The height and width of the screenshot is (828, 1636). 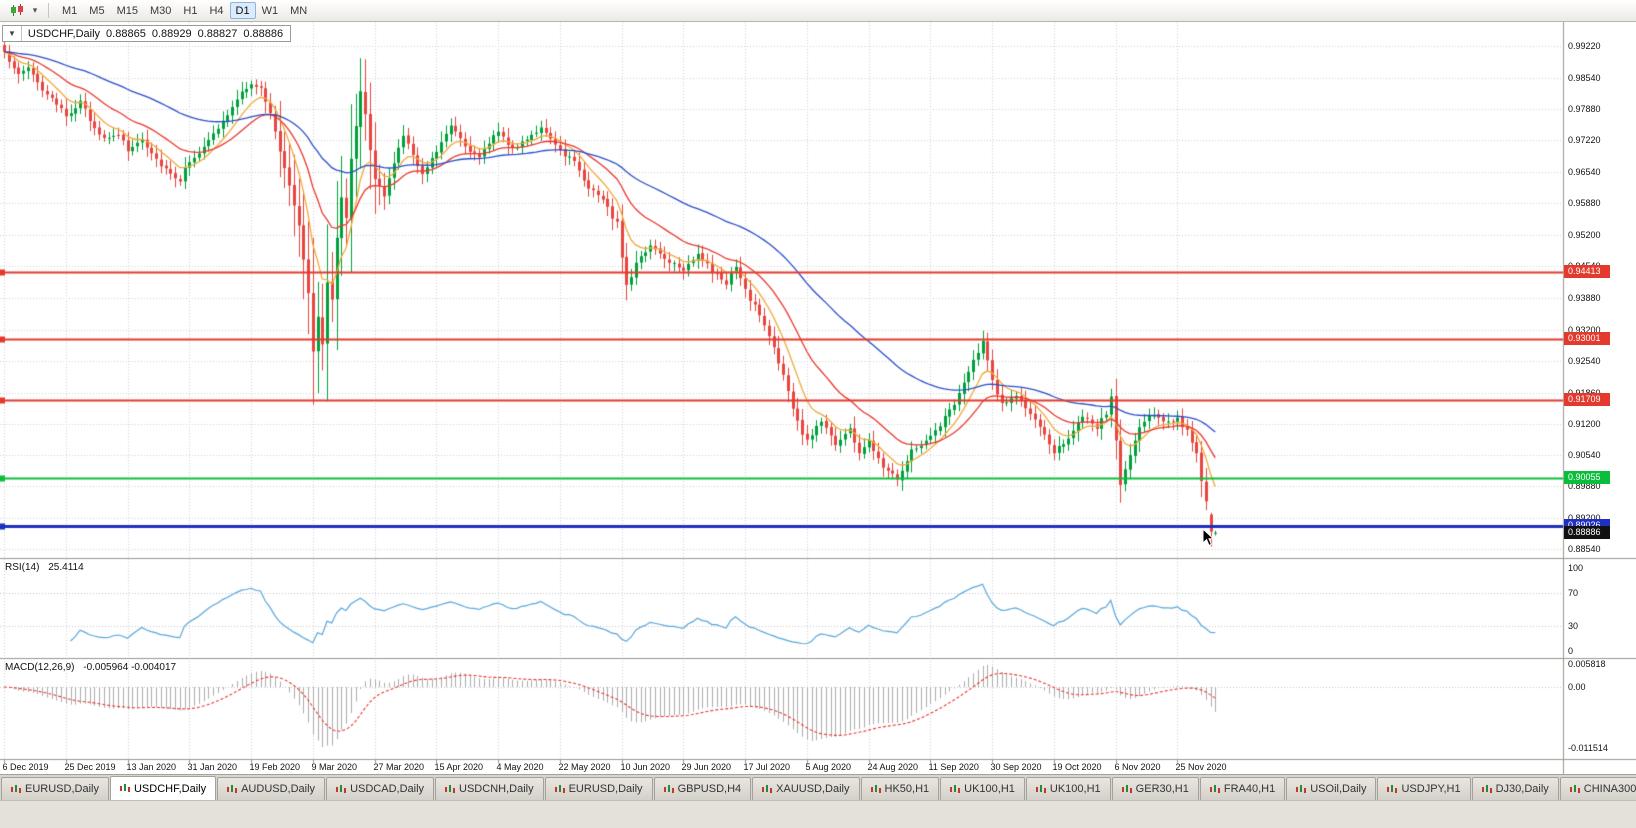 I want to click on date-axis-label: 13 Jan 2020, so click(x=151, y=767).